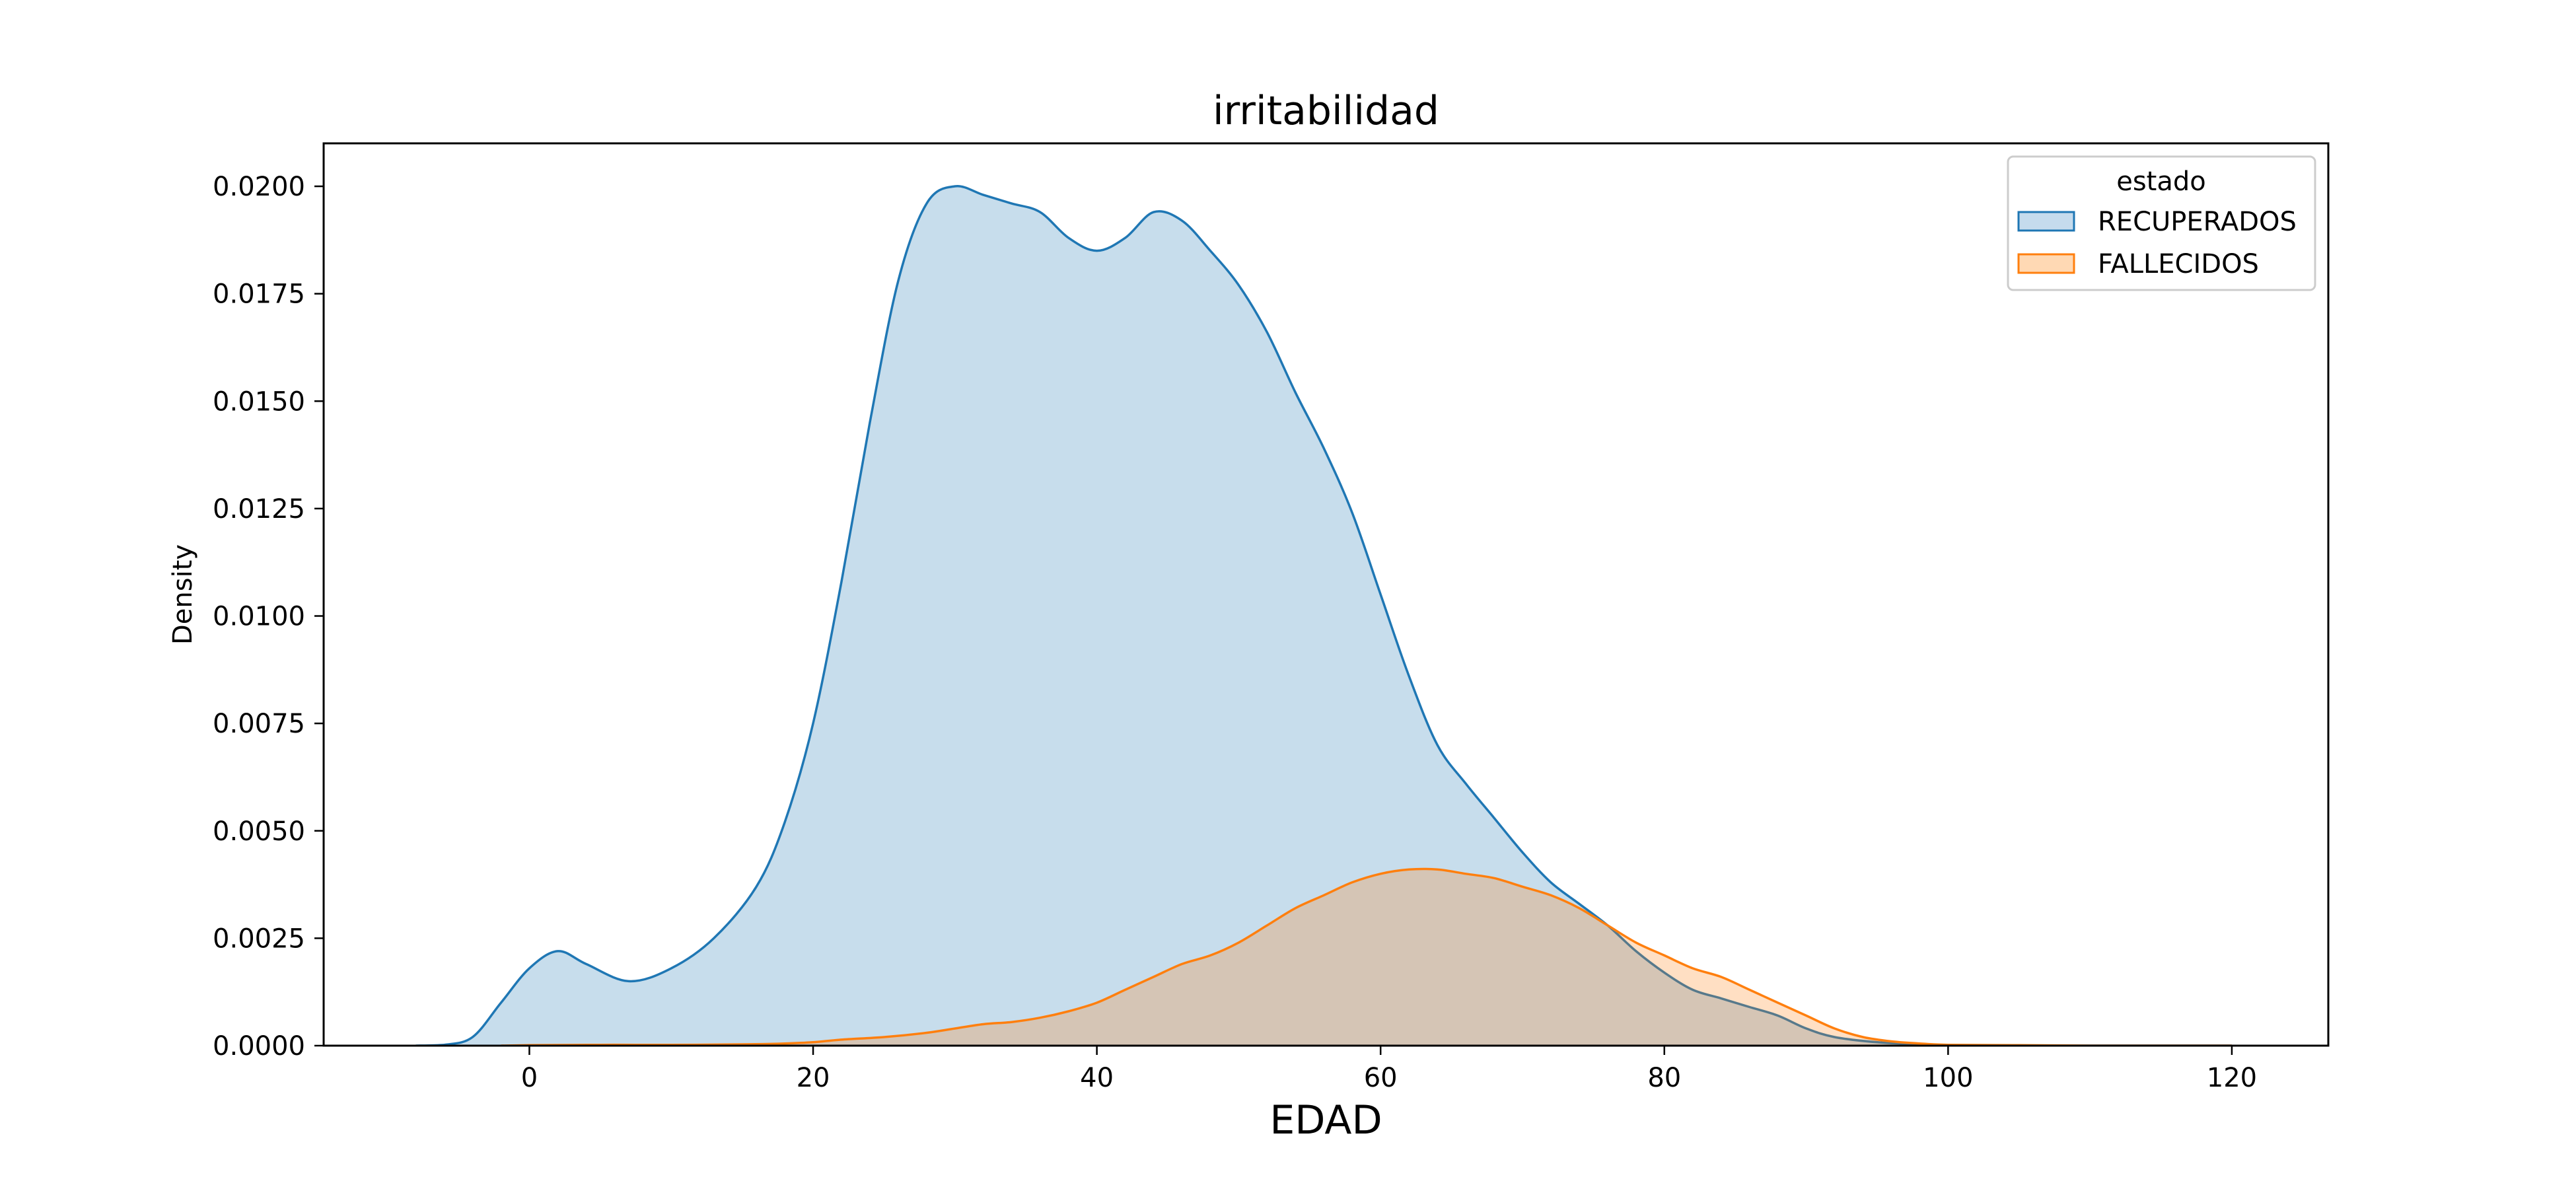 The height and width of the screenshot is (1189, 2576). What do you see at coordinates (259, 401) in the screenshot?
I see `y-tick-label: 0.0150` at bounding box center [259, 401].